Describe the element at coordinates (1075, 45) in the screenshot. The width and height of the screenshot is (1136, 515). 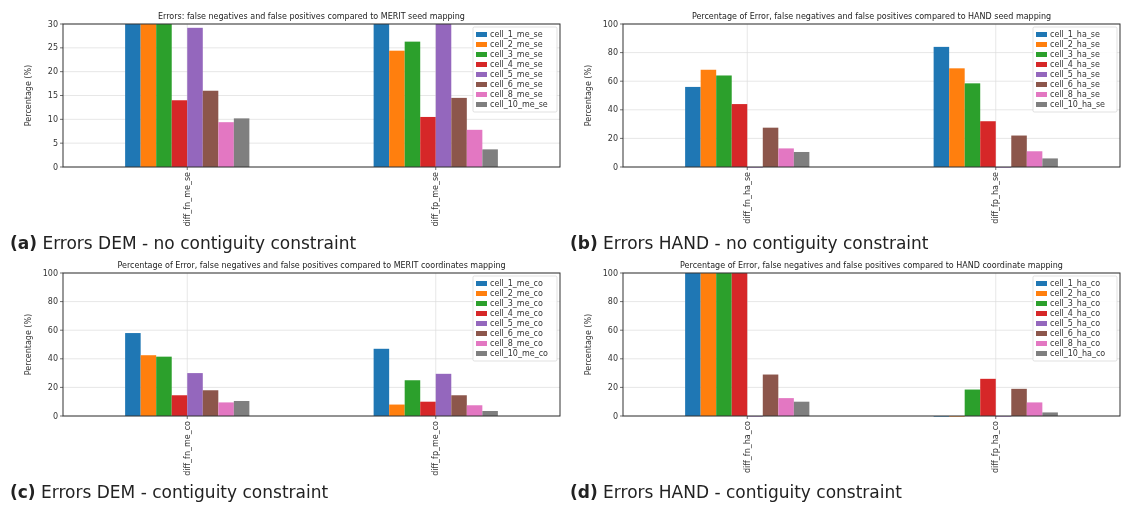
I see `legend-label: cell_2_ha_se` at that location.